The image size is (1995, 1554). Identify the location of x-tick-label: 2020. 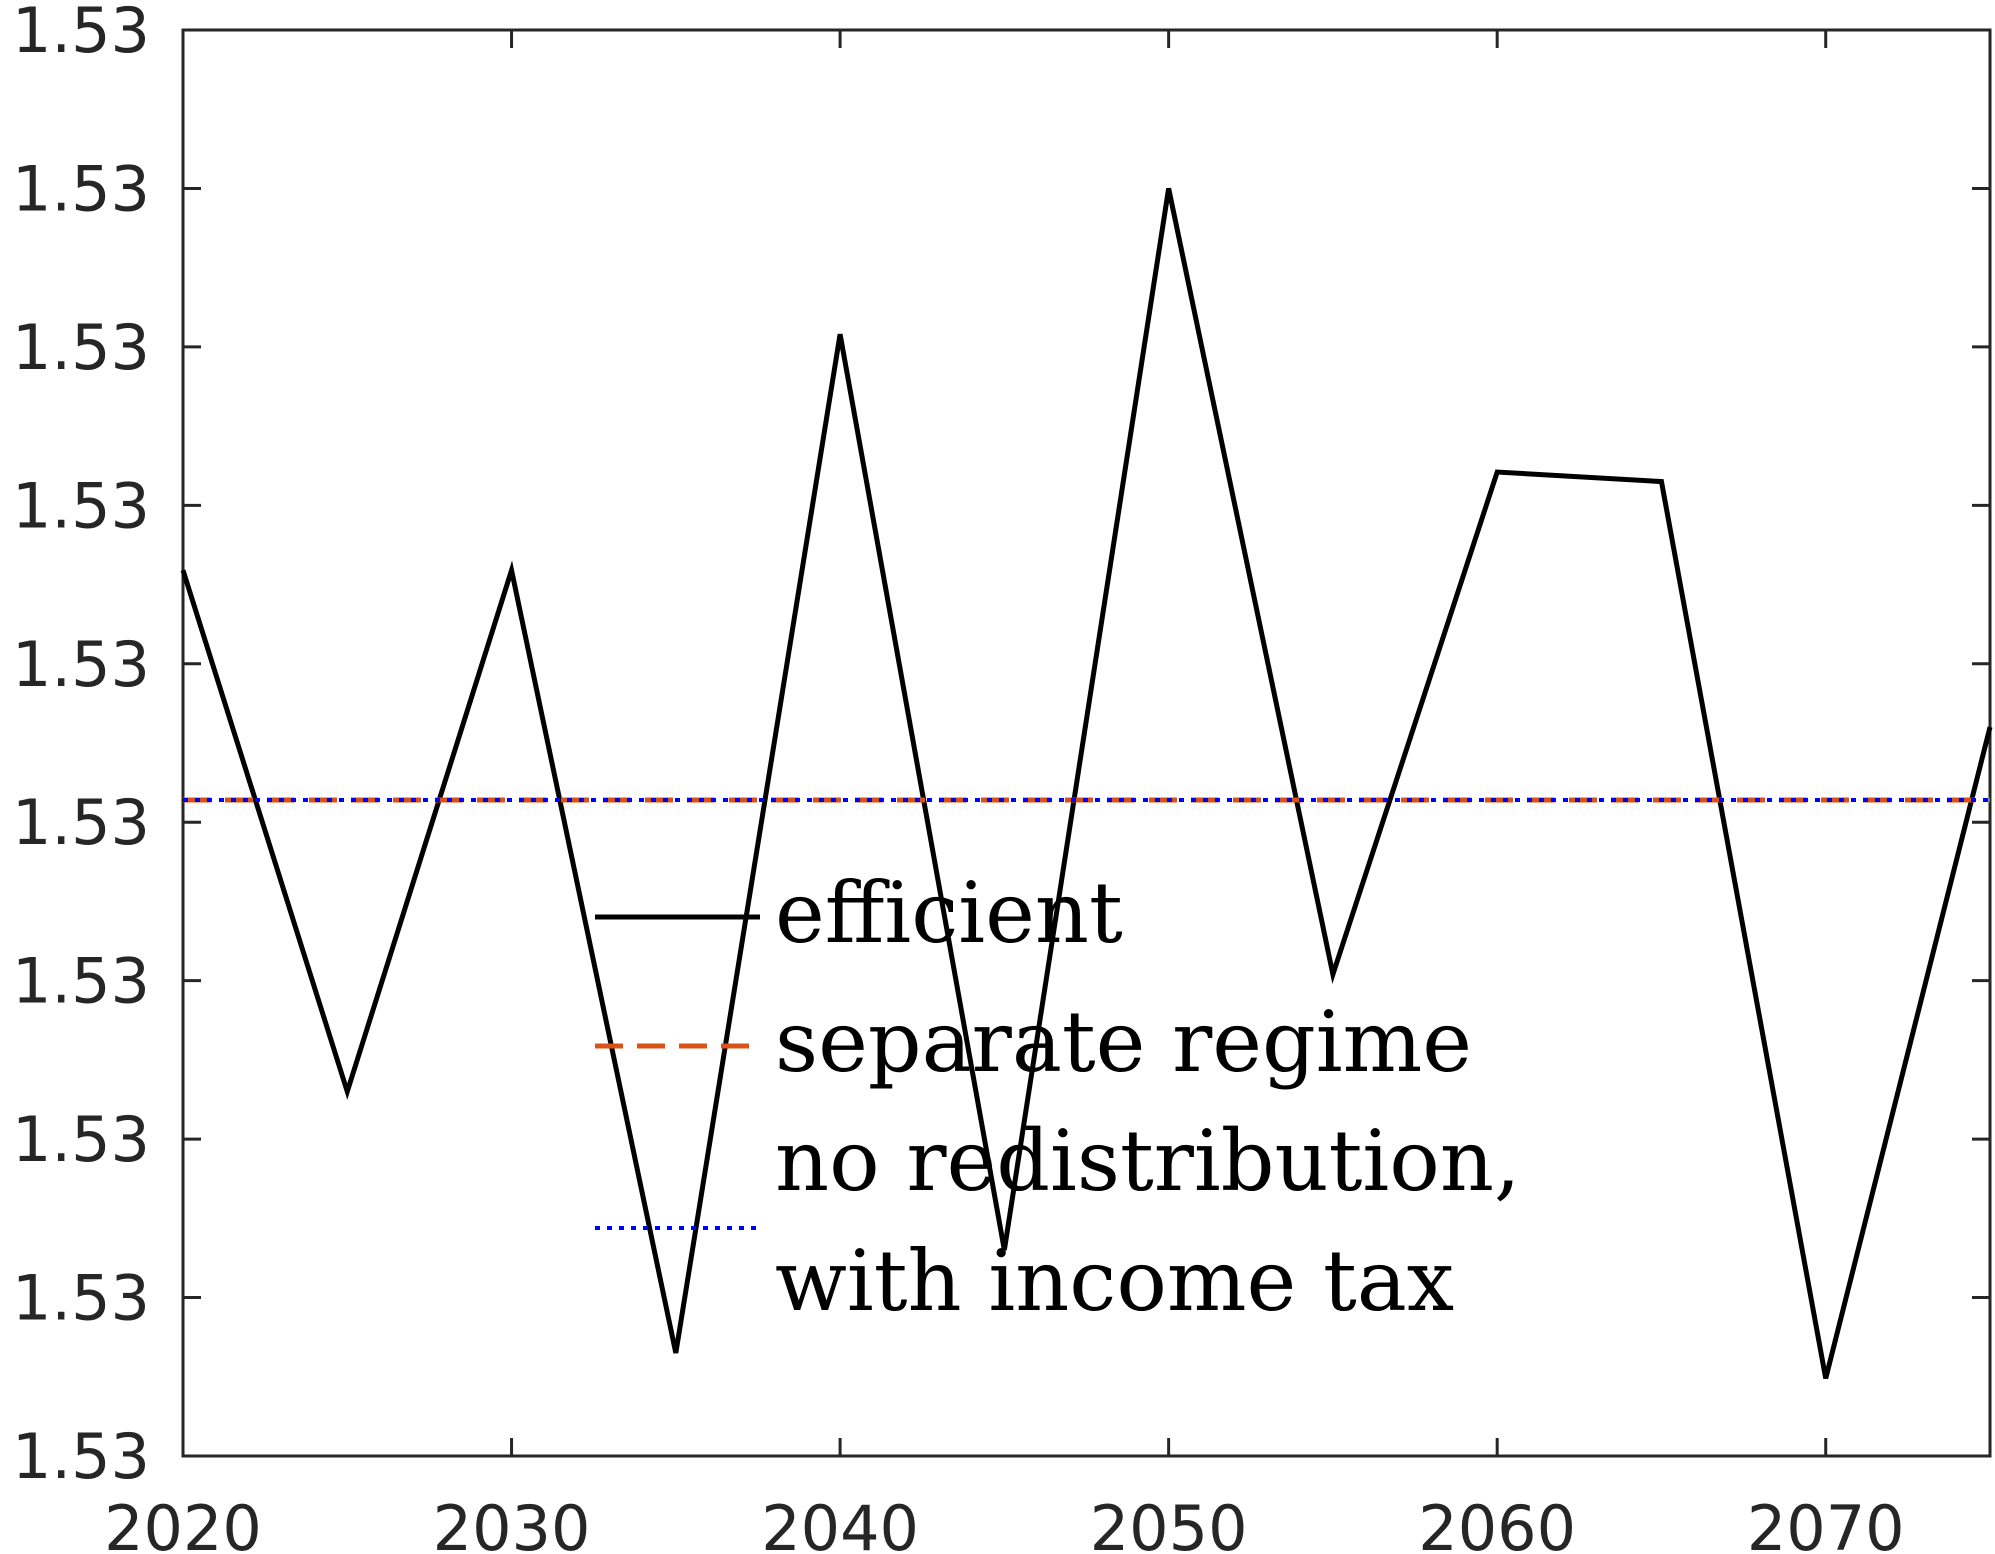
(183, 1523).